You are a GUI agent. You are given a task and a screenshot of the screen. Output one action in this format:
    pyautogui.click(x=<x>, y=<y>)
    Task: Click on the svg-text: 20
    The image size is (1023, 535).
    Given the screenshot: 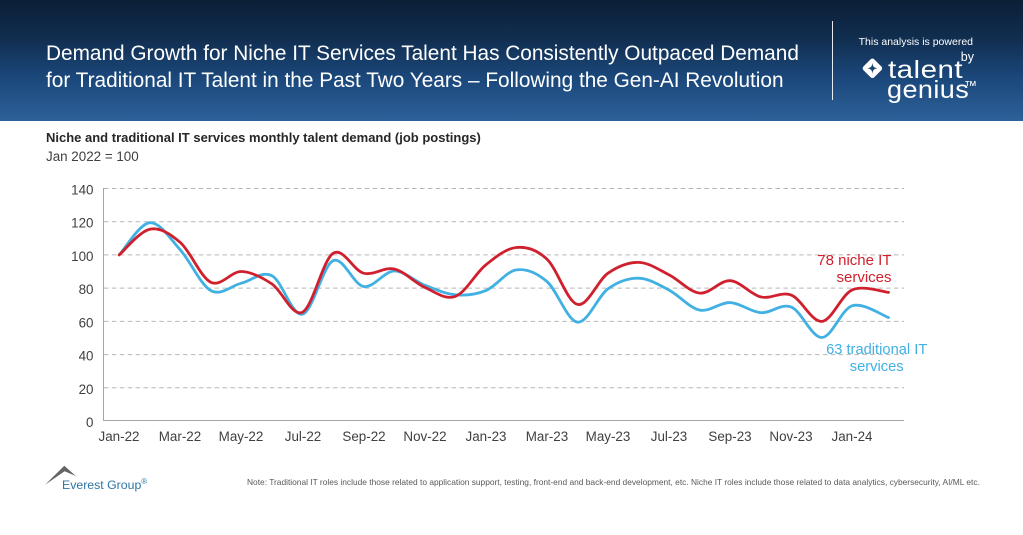 What is the action you would take?
    pyautogui.click(x=86, y=389)
    